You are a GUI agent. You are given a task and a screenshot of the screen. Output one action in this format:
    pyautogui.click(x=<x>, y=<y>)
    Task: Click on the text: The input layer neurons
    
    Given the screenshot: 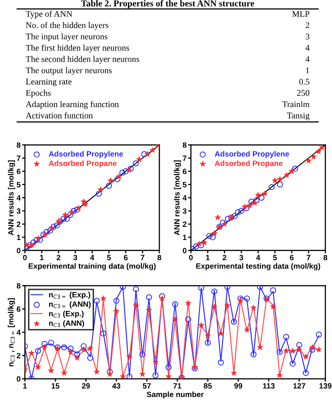 What is the action you would take?
    pyautogui.click(x=67, y=37)
    